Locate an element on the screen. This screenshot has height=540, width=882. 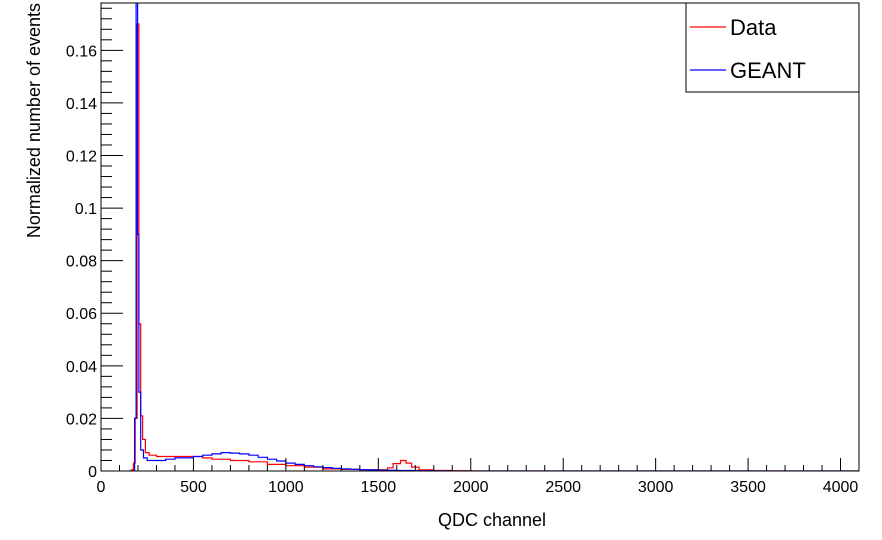
x-tick-label: 2500 is located at coordinates (563, 487).